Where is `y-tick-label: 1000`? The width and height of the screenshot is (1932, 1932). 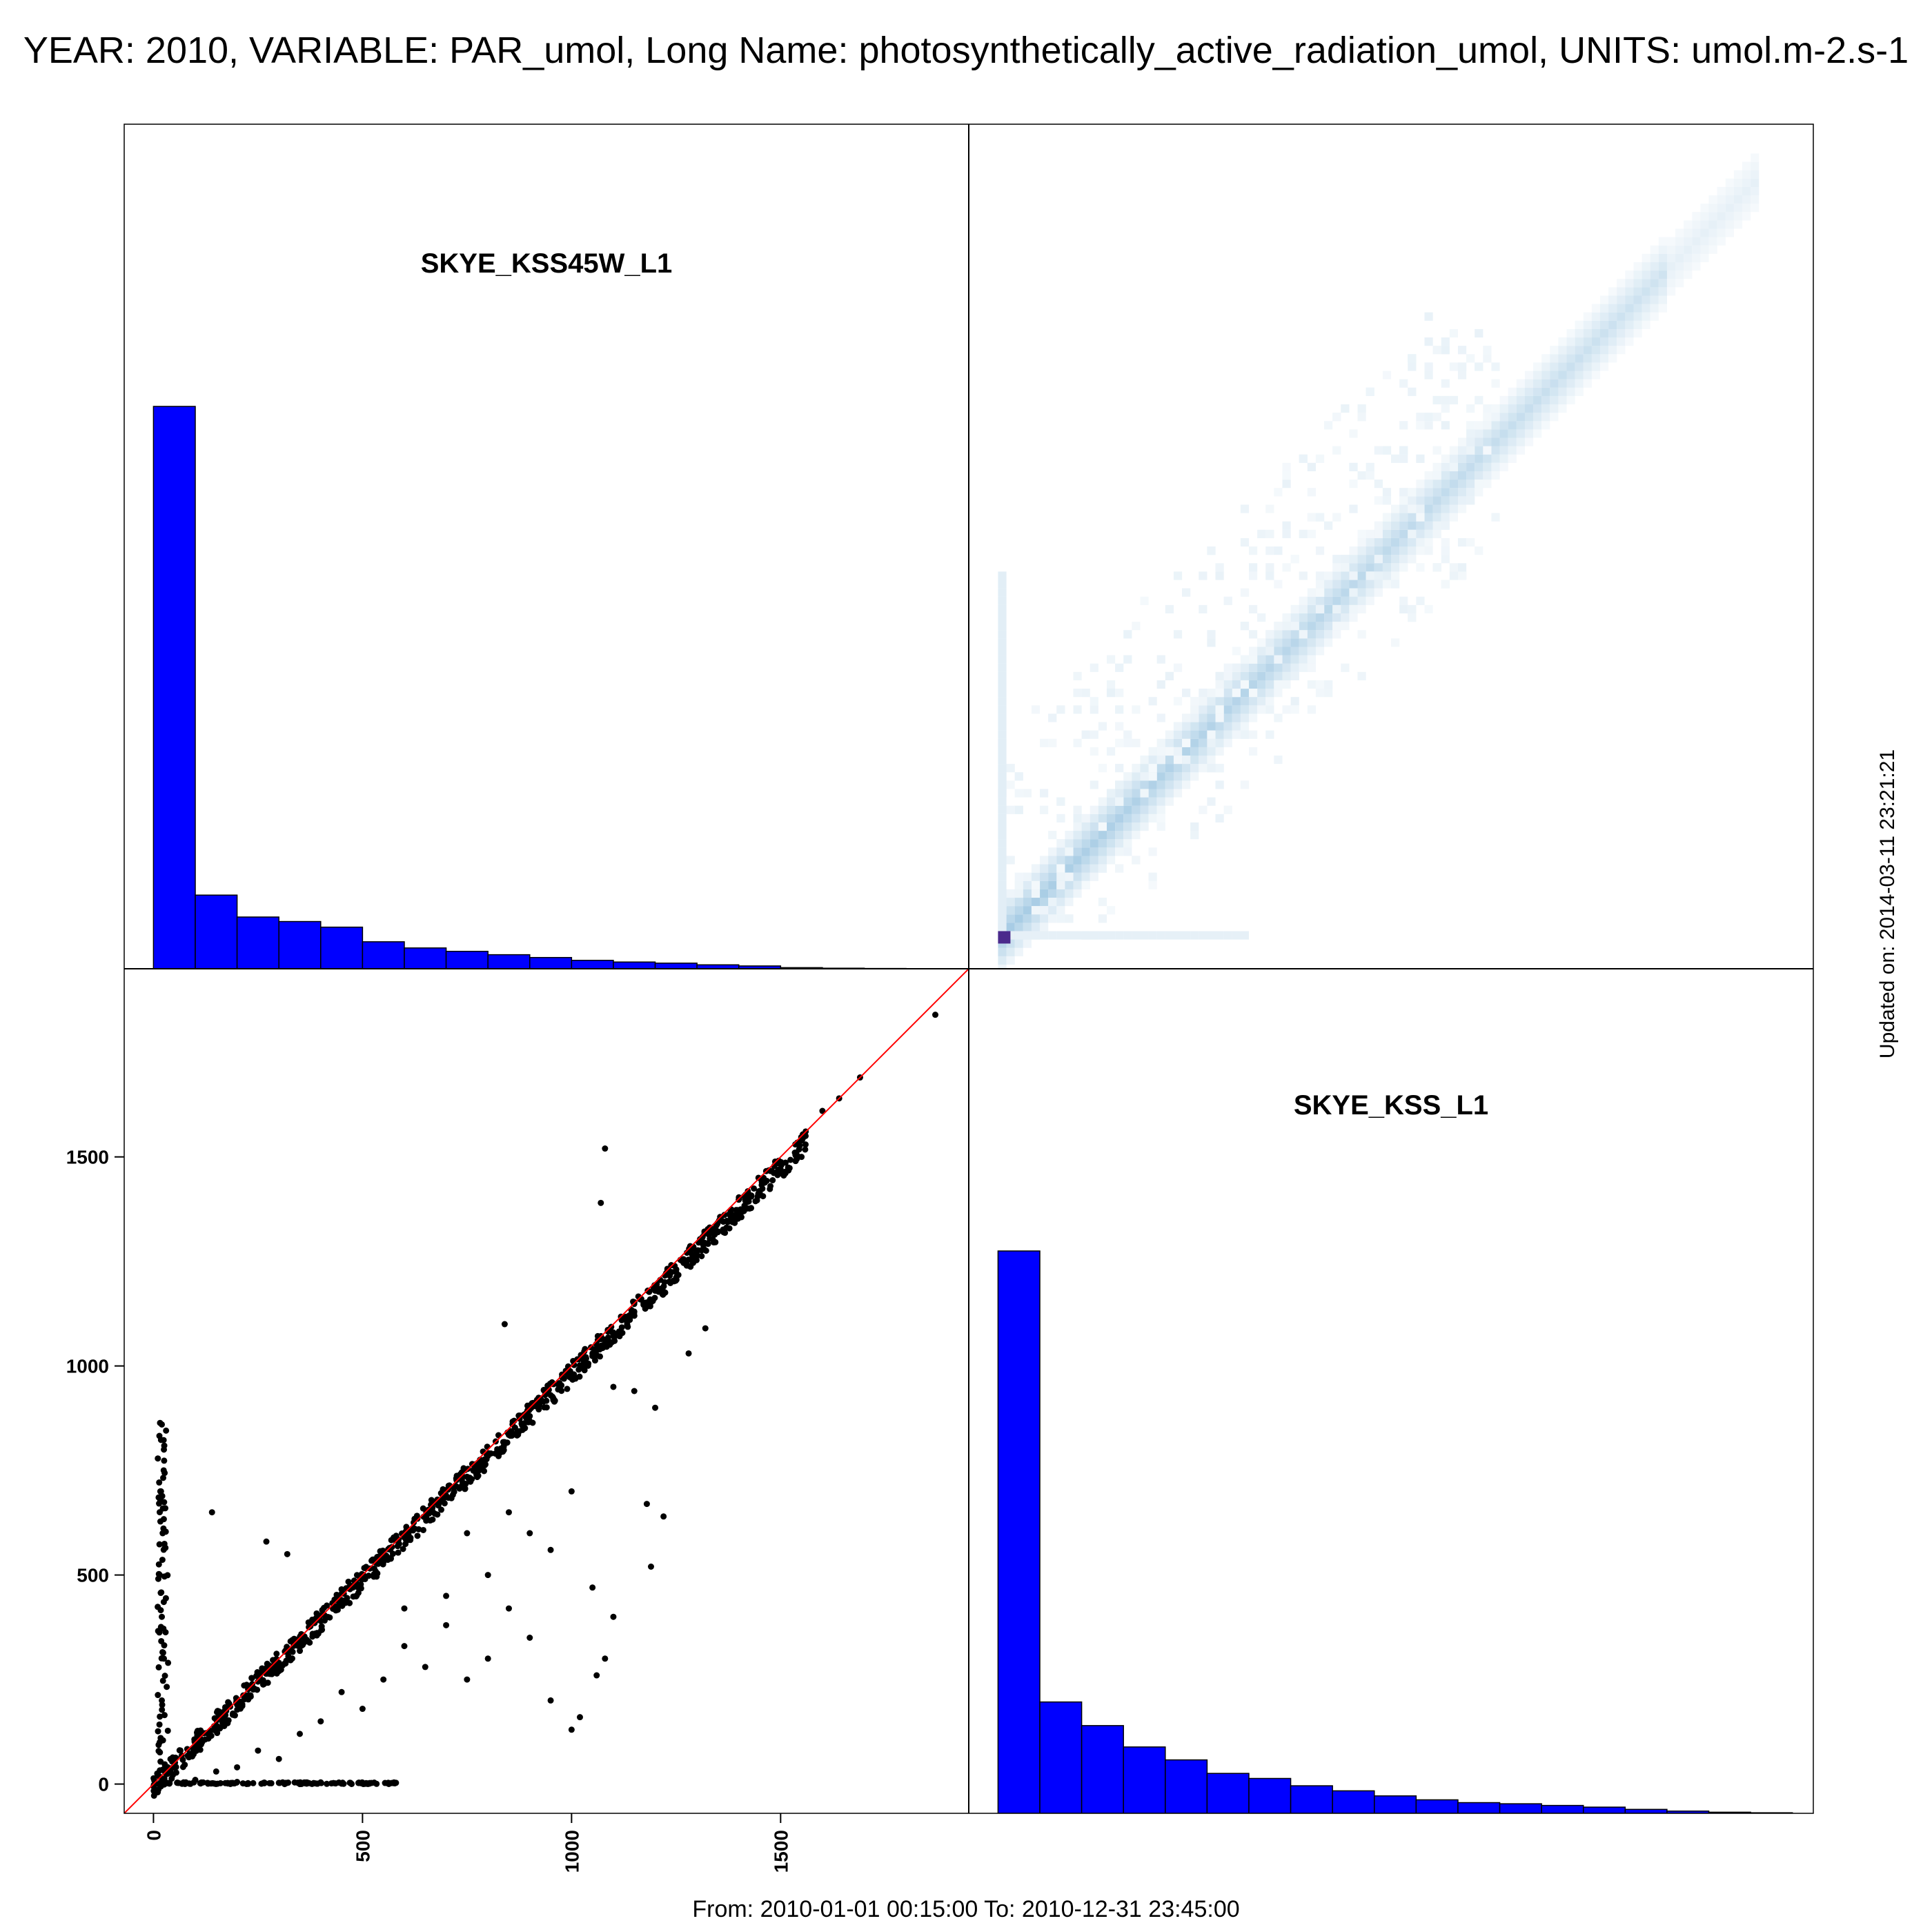
y-tick-label: 1000 is located at coordinates (87, 1366).